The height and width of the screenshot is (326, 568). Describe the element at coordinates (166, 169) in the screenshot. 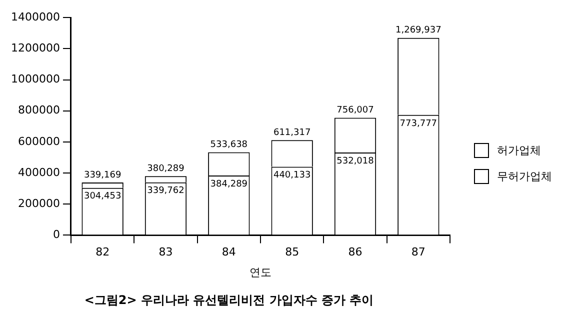

I see `total-label: 380,289` at that location.